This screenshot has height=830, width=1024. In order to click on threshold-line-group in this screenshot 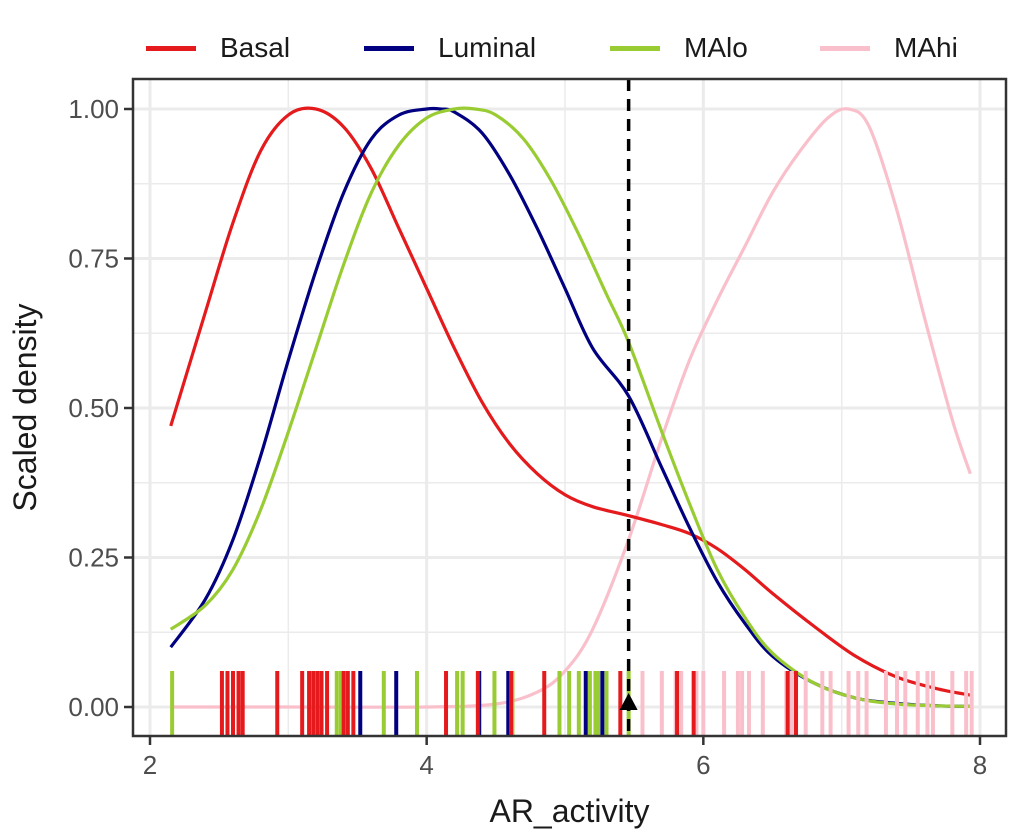, I will do `click(628, 407)`.